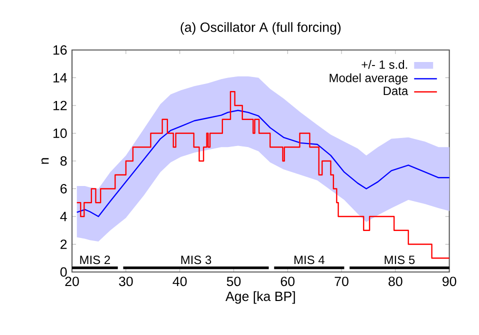 The height and width of the screenshot is (335, 479). Describe the element at coordinates (396, 91) in the screenshot. I see `legend-label: Data` at that location.